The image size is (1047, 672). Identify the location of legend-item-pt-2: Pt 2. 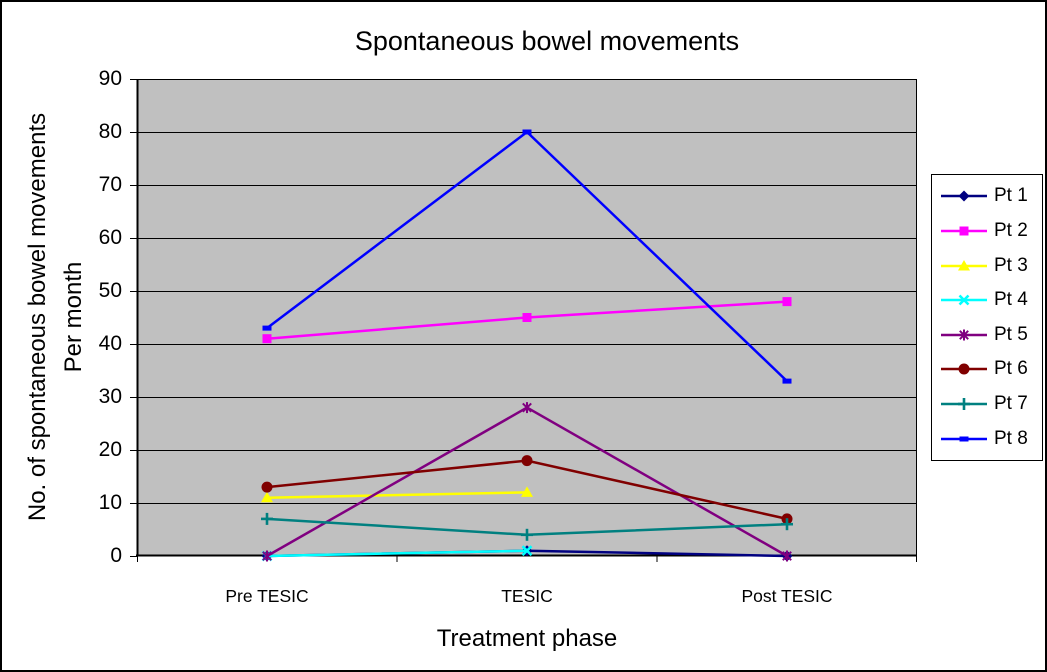
(987, 231).